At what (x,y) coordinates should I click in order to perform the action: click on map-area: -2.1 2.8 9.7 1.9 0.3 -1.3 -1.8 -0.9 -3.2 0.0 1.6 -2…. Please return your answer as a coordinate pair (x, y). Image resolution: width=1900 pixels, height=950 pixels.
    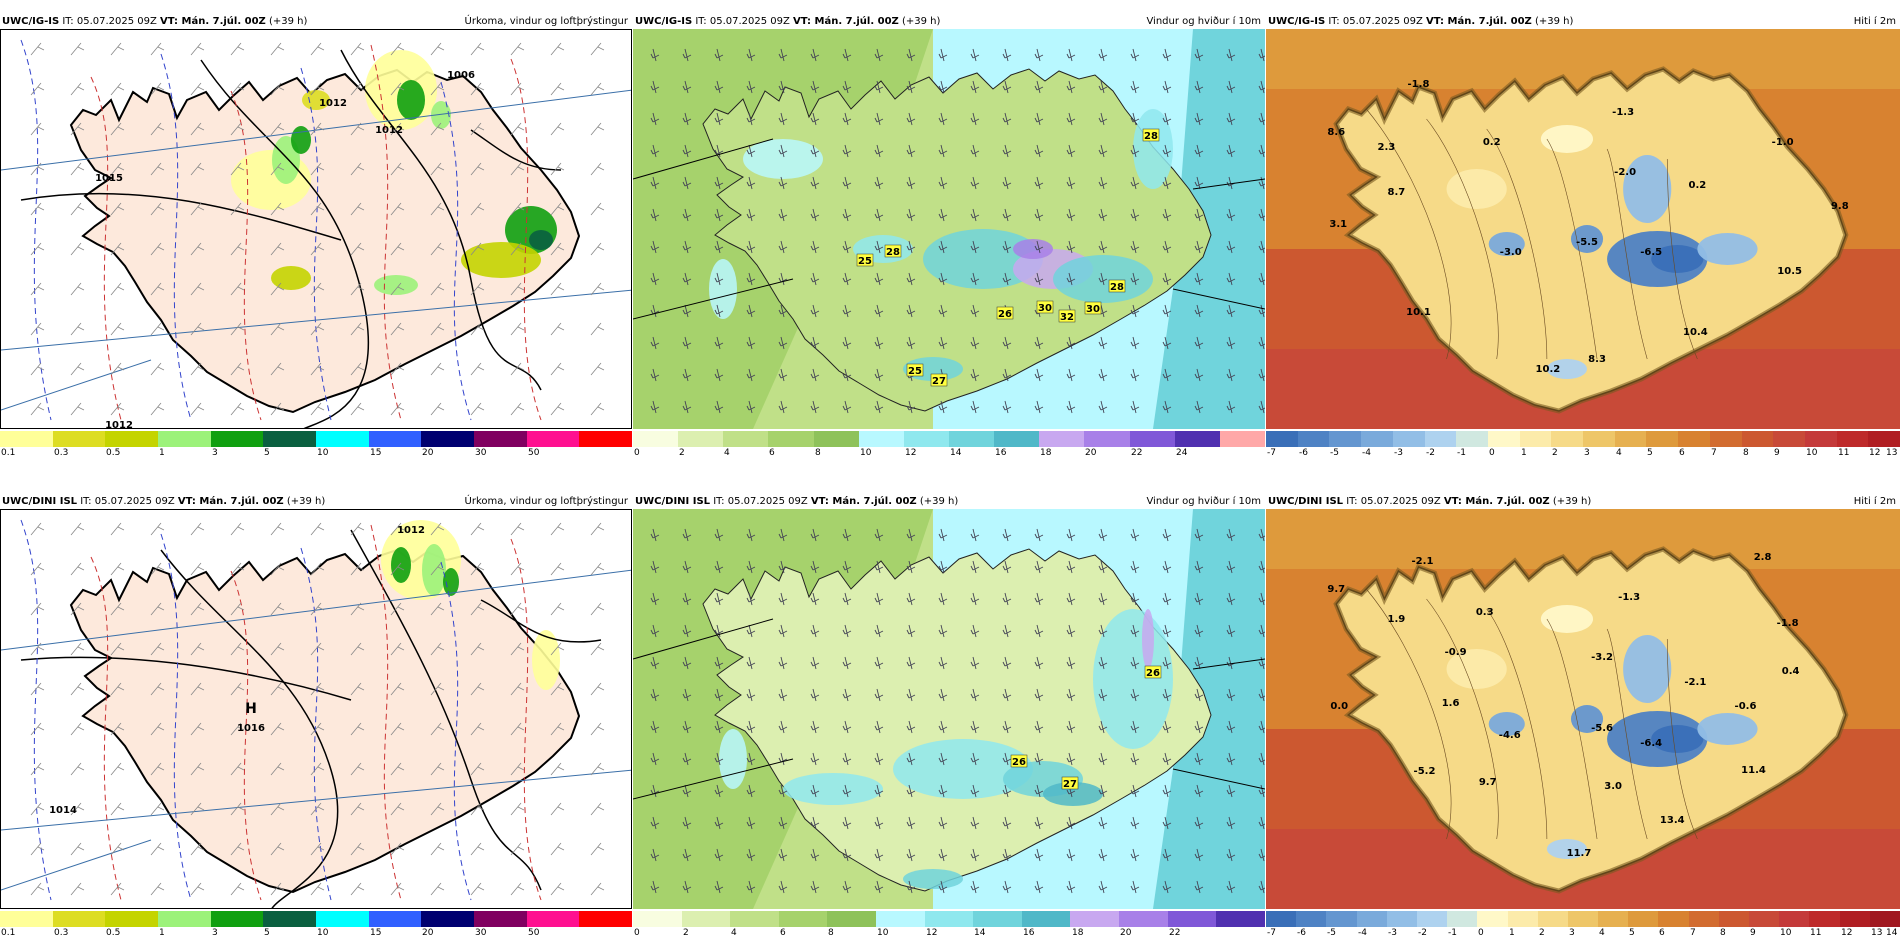
    Looking at the image, I should click on (1583, 709).